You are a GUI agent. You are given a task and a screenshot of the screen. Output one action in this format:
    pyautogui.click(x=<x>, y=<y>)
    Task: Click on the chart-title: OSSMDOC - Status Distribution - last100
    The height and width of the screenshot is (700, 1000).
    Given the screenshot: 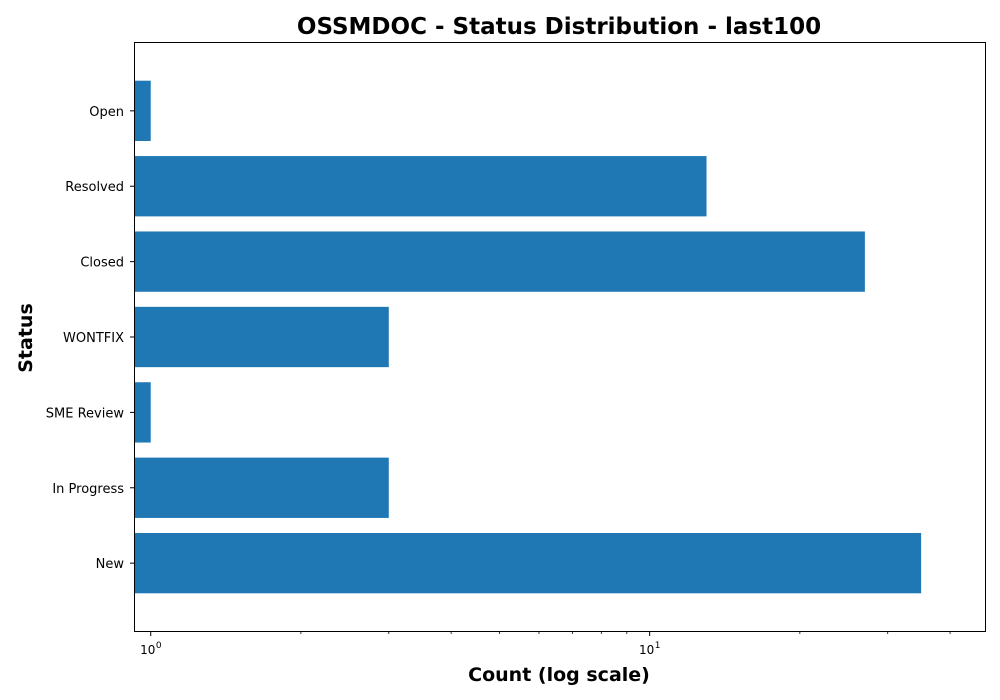 What is the action you would take?
    pyautogui.click(x=559, y=27)
    